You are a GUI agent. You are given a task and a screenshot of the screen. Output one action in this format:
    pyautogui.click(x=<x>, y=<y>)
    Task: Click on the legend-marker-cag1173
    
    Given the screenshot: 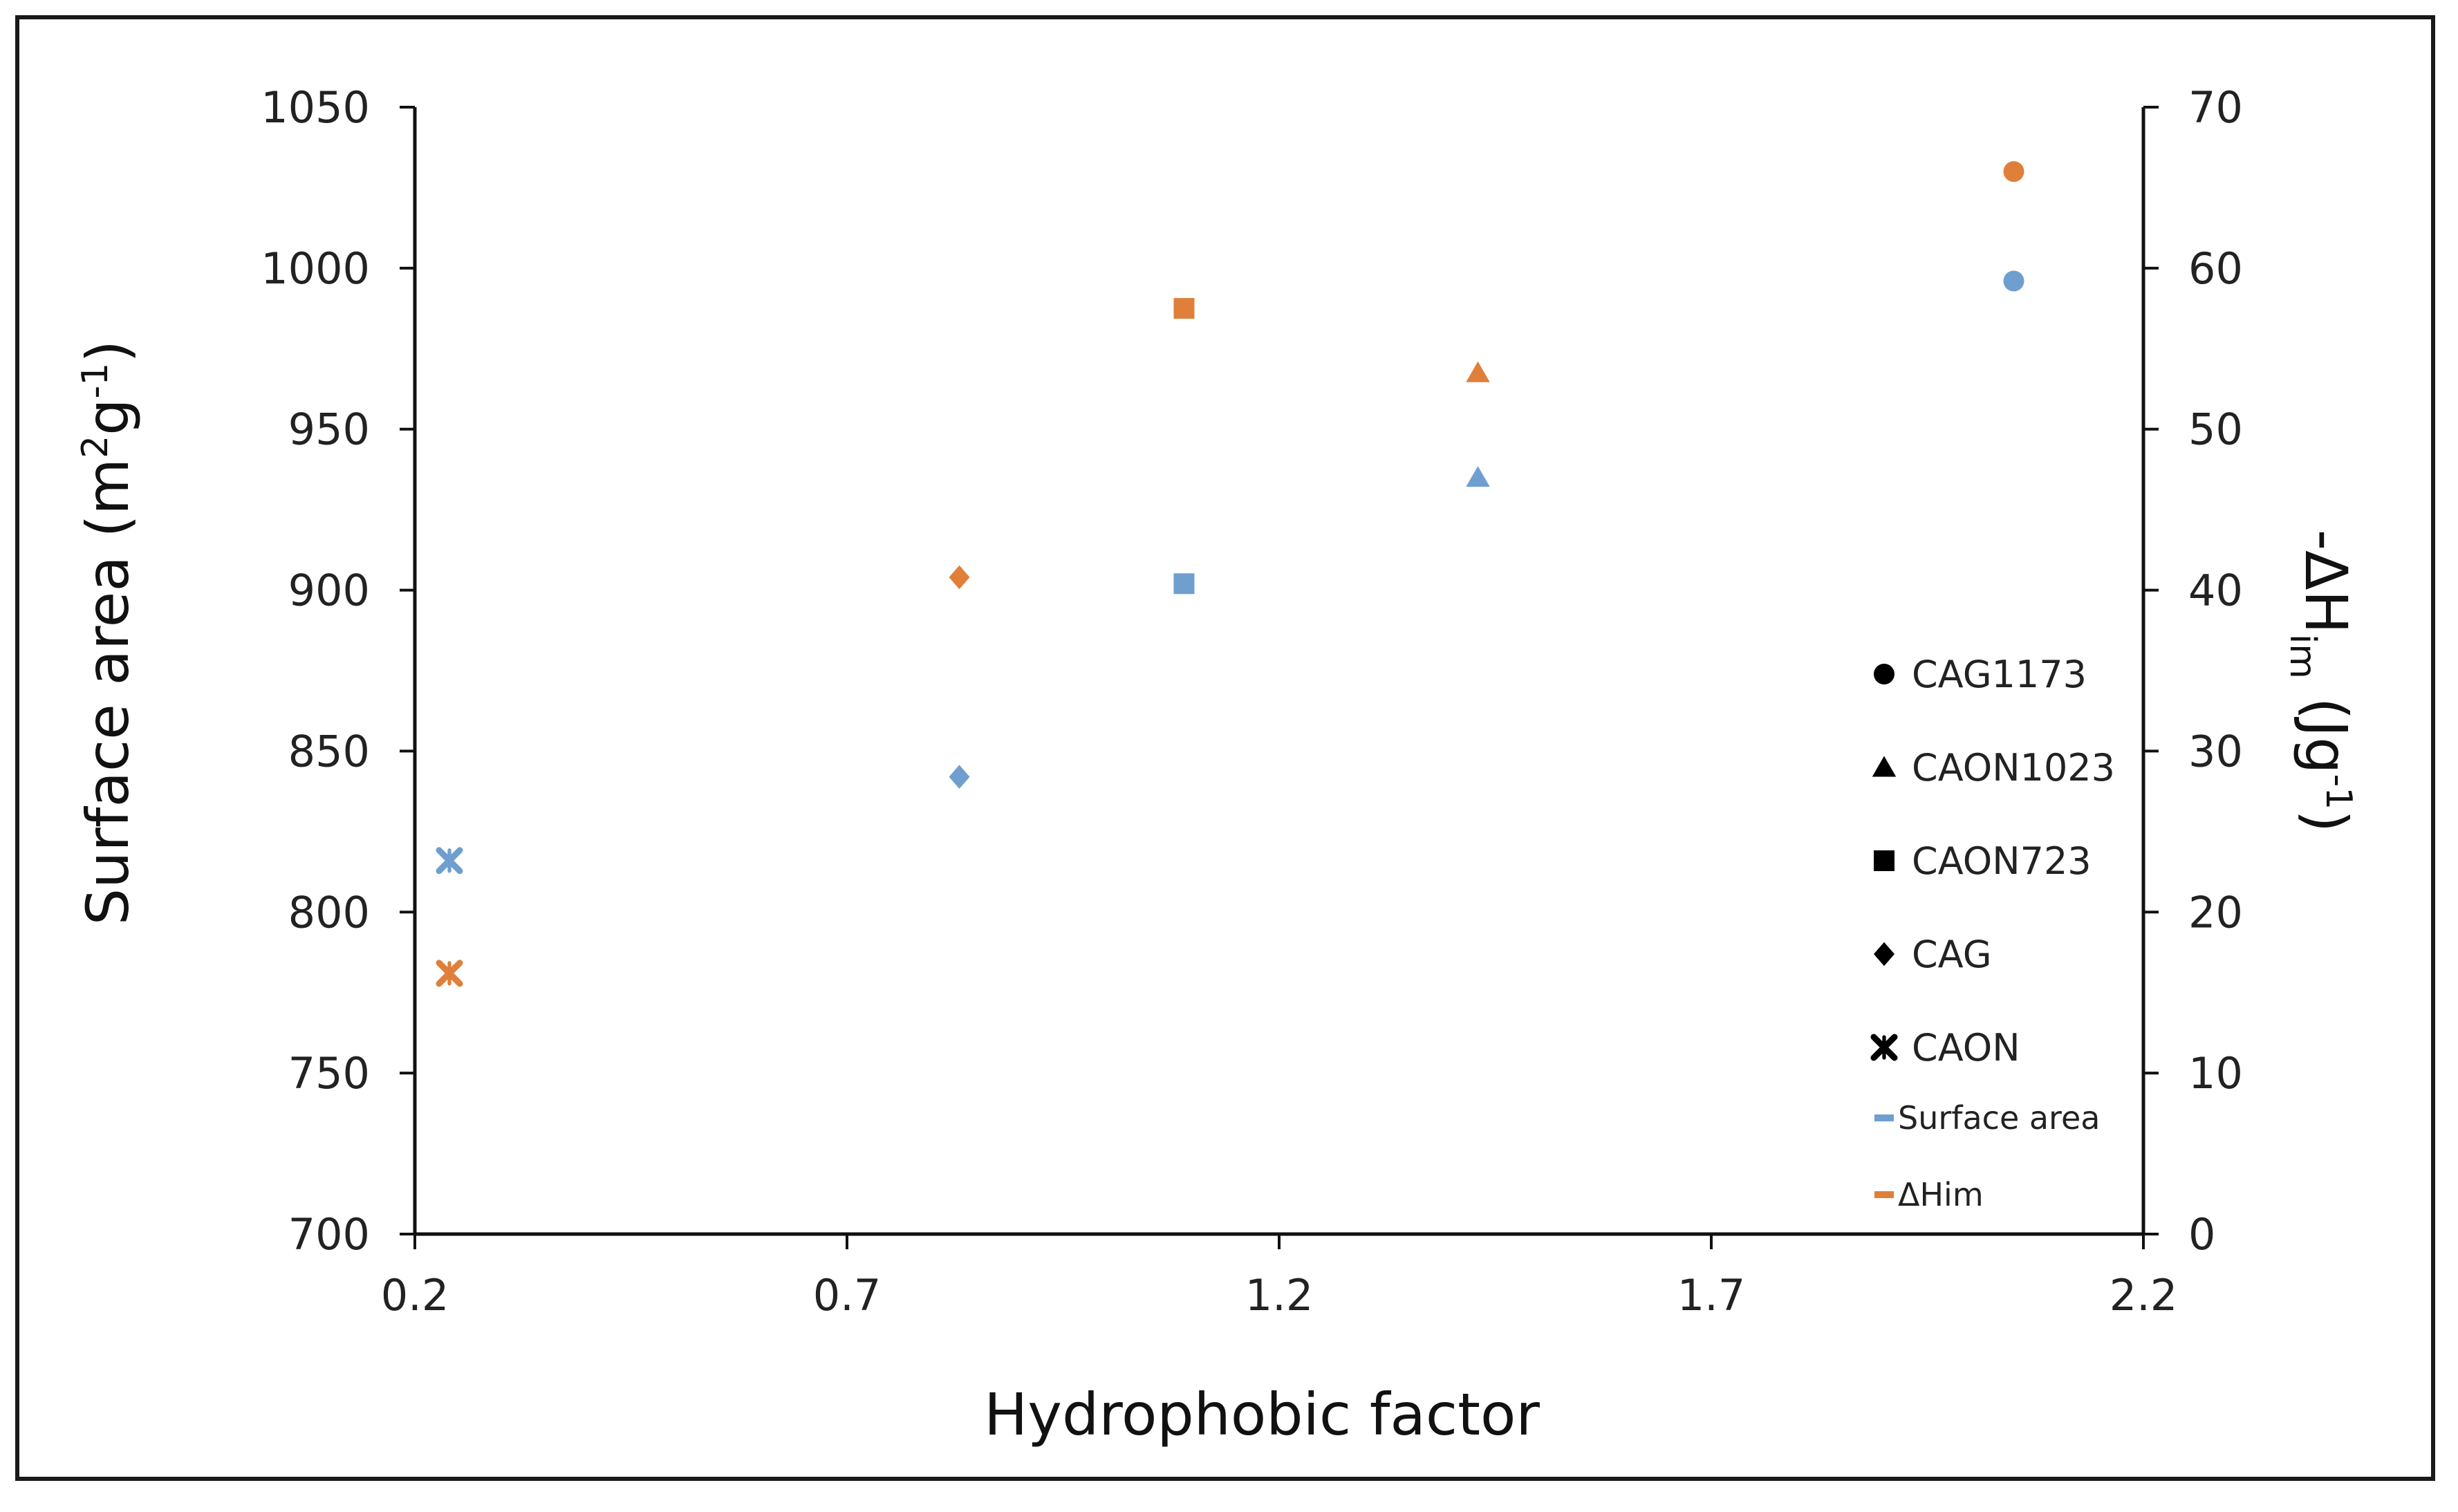 What is the action you would take?
    pyautogui.click(x=1884, y=674)
    